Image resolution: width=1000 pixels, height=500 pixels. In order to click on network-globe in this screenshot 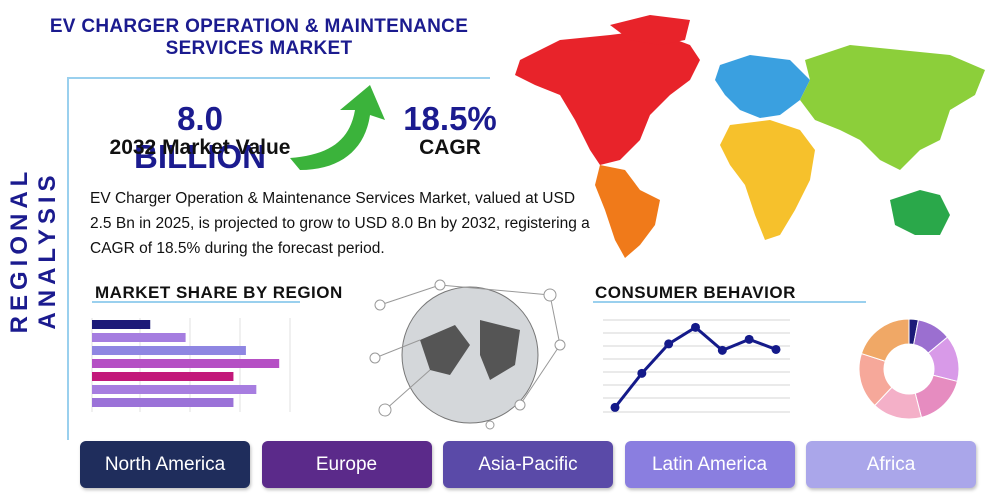, I will do `click(467, 354)`.